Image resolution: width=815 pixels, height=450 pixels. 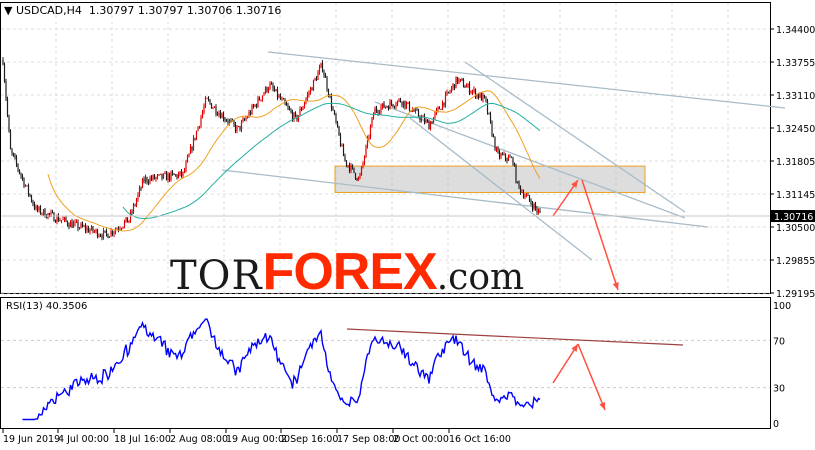 What do you see at coordinates (331, 160) in the screenshot?
I see `moving-average-slow` at bounding box center [331, 160].